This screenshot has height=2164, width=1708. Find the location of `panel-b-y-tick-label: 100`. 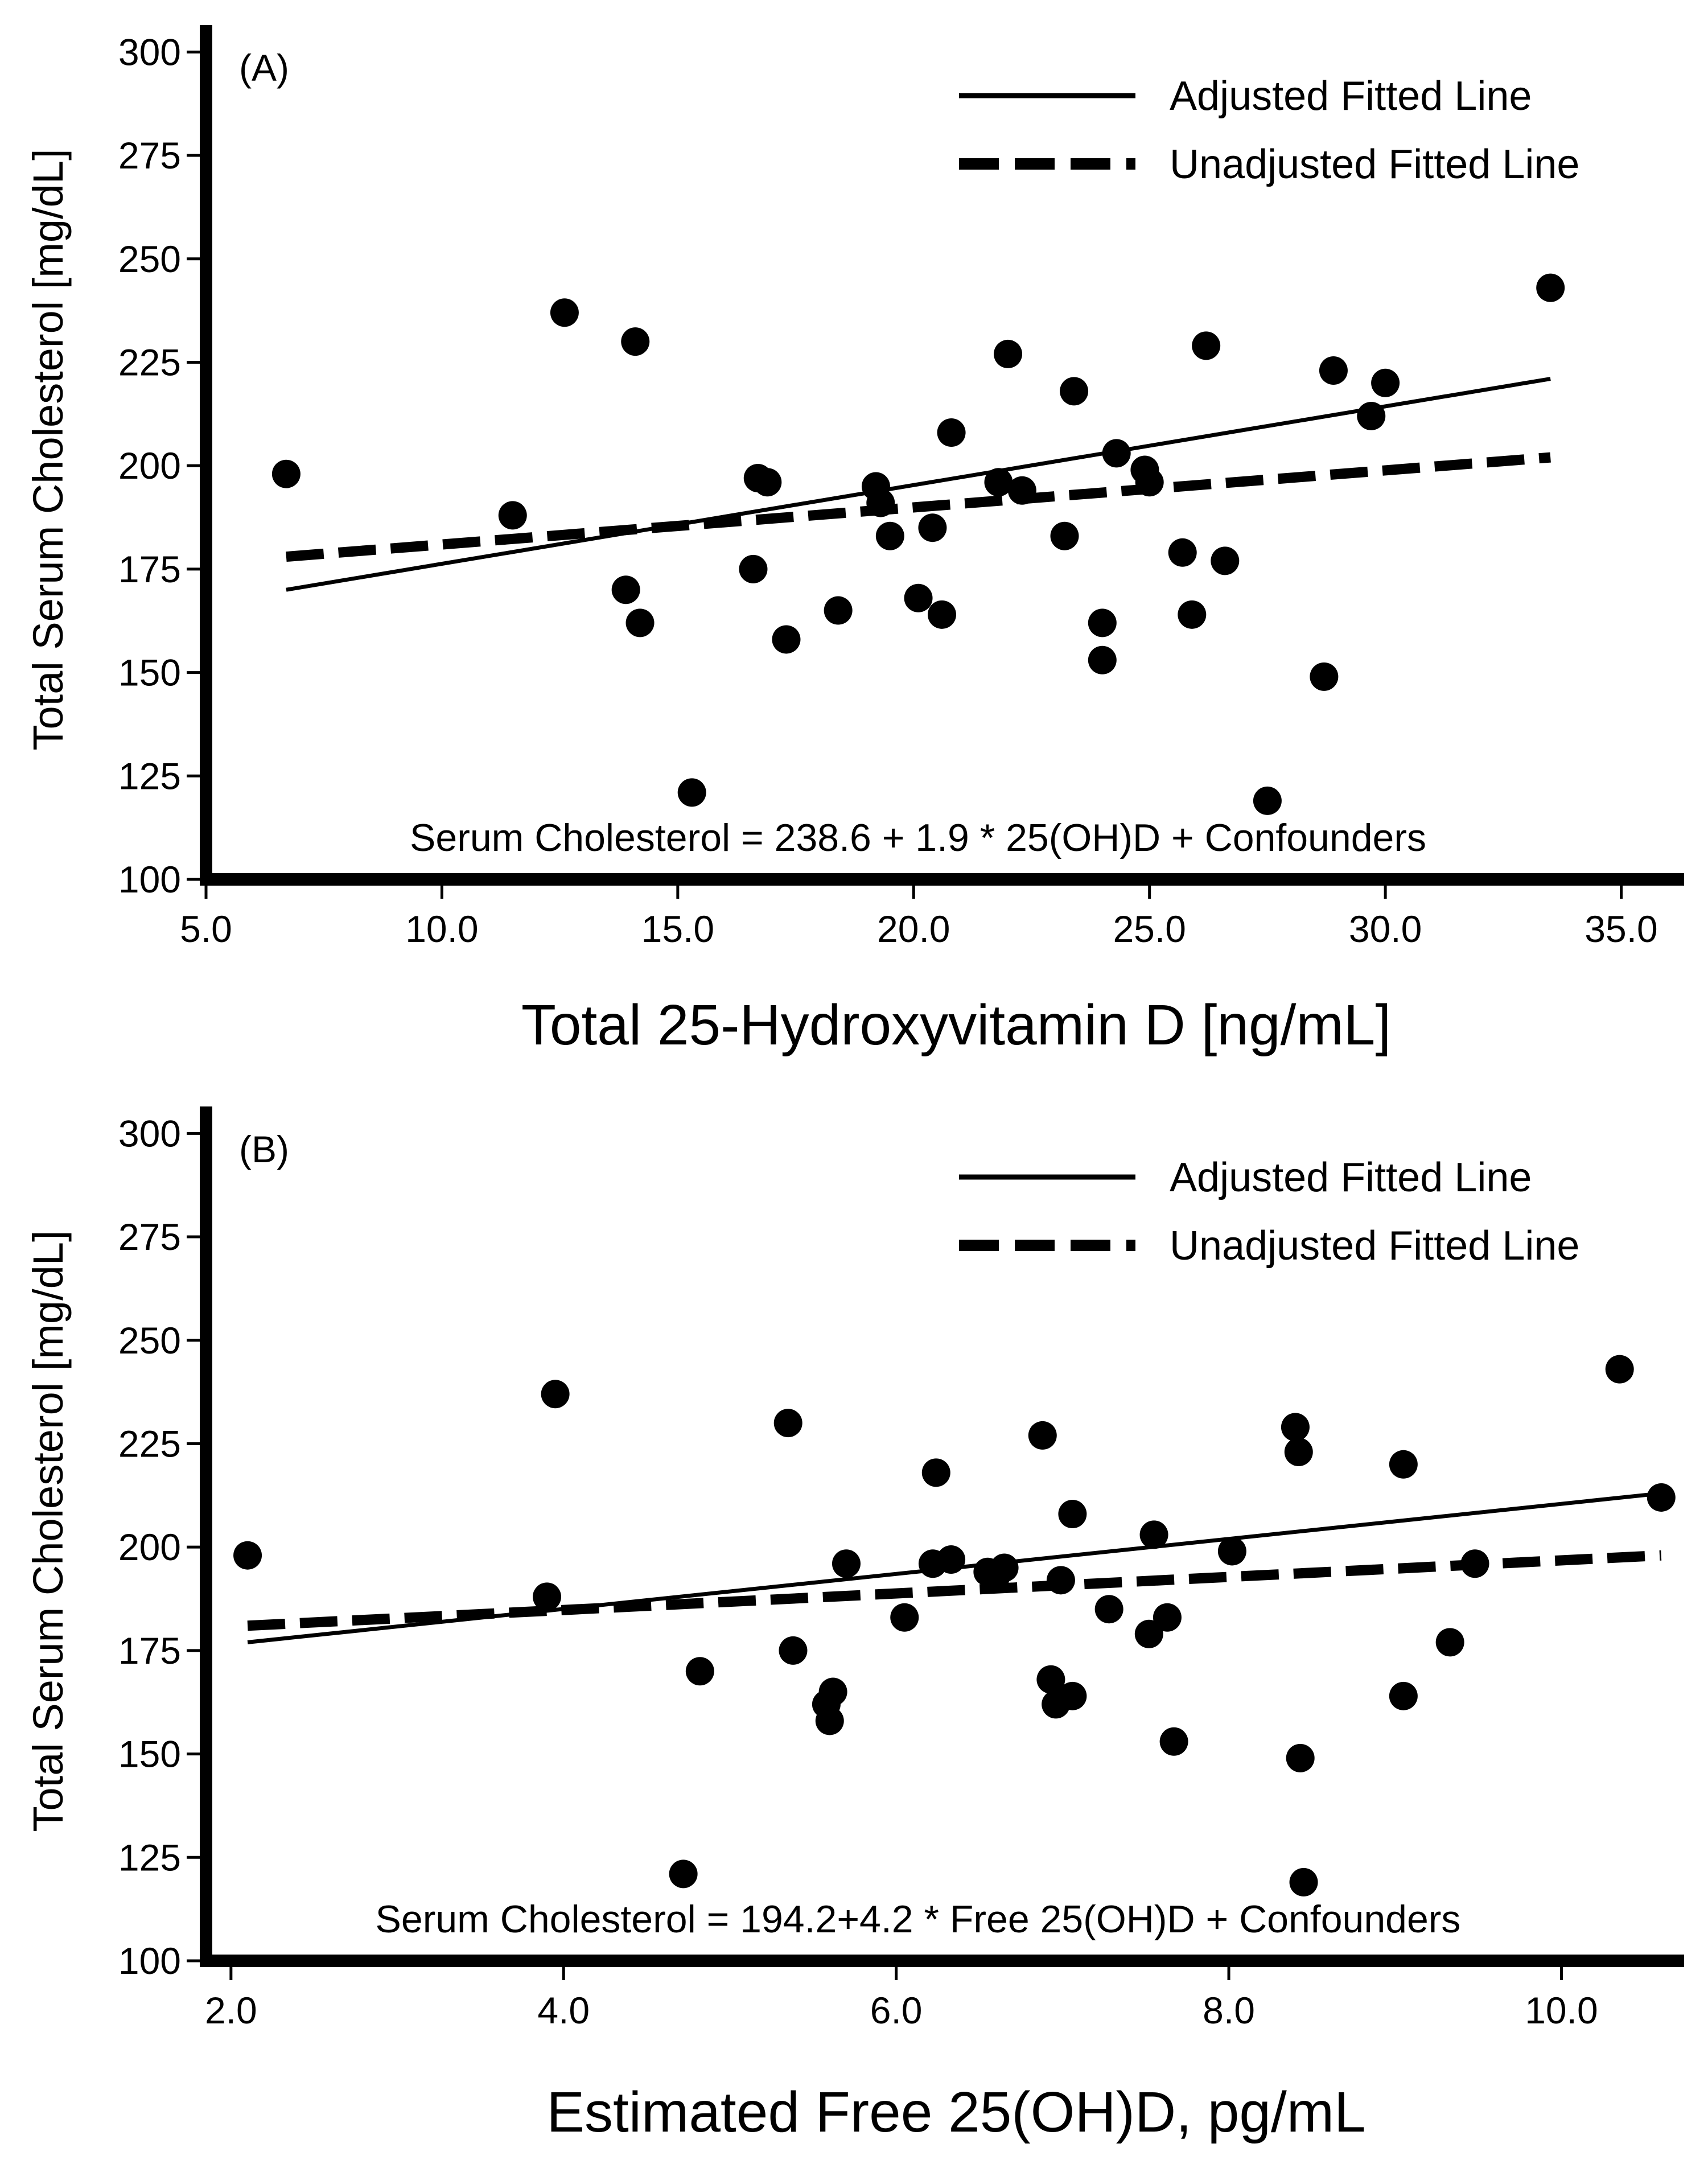

panel-b-y-tick-label: 100 is located at coordinates (149, 1961).